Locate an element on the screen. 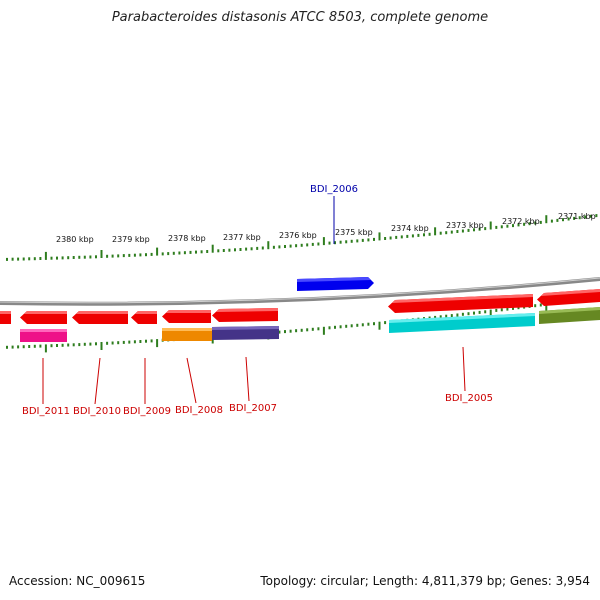 This screenshot has height=600, width=600. gene-label-bdi-2008: BDI_2008 is located at coordinates (199, 410).